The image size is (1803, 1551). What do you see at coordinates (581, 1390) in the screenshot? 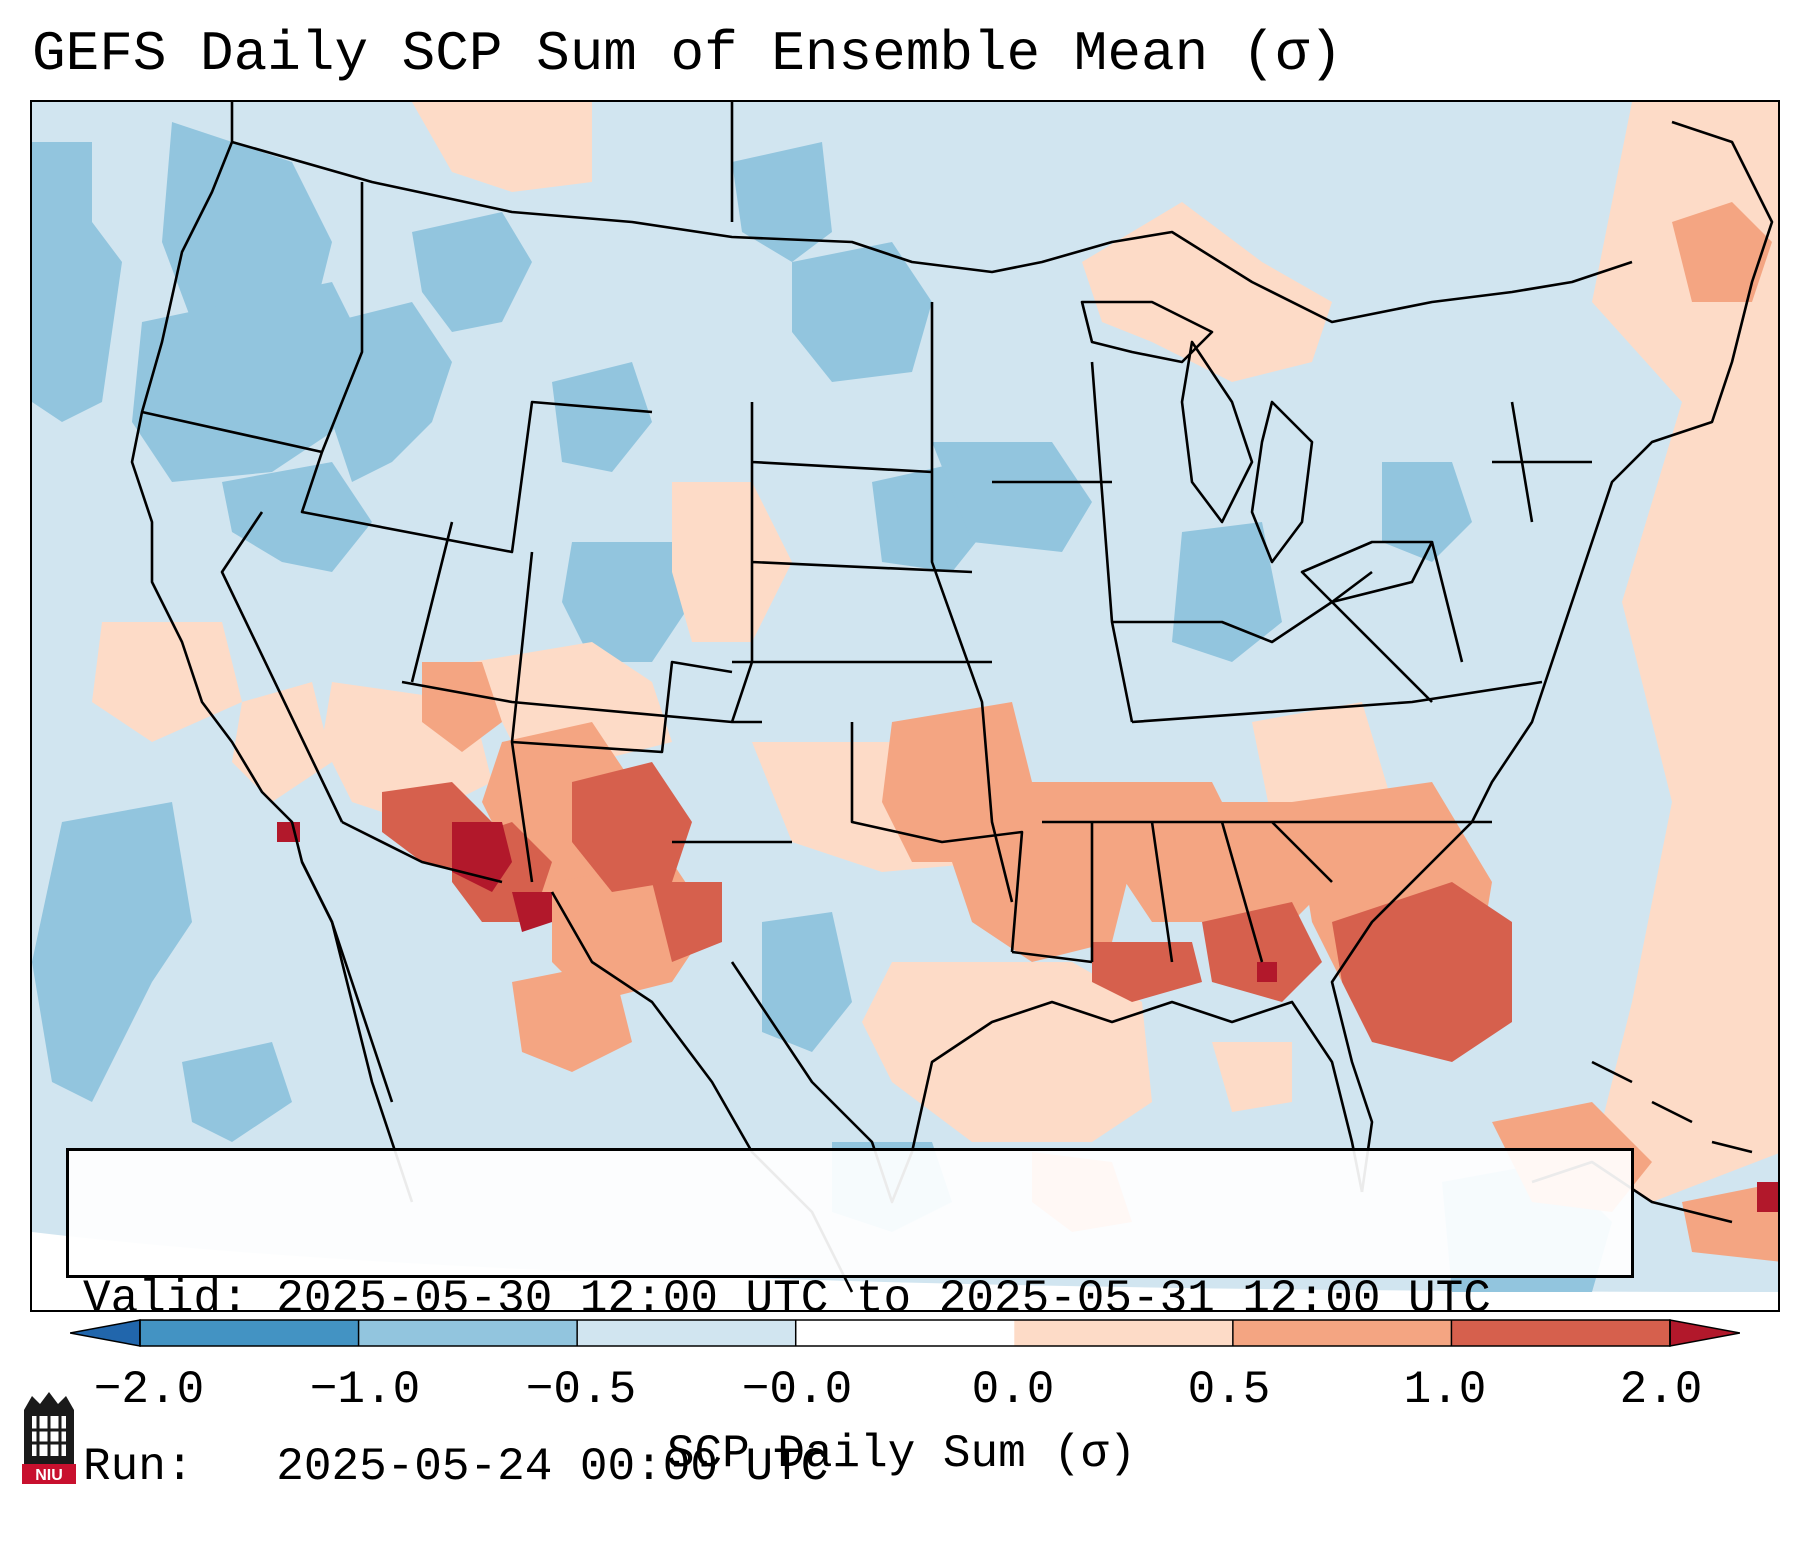
I see `tick-label: −0.5` at bounding box center [581, 1390].